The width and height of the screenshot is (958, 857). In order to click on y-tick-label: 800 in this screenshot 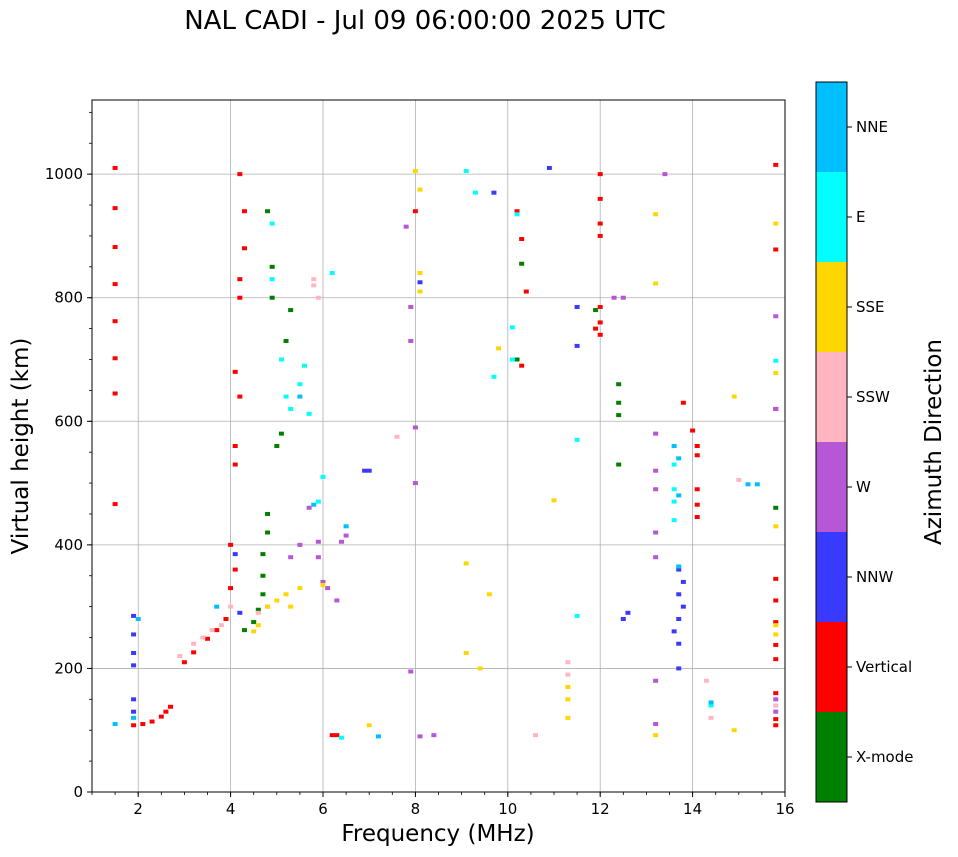, I will do `click(68, 298)`.